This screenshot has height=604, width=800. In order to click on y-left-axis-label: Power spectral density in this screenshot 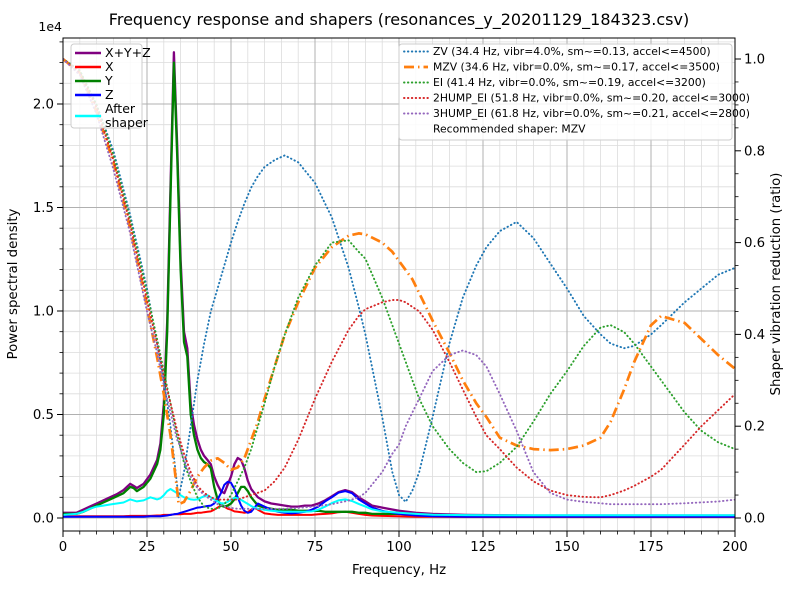, I will do `click(13, 283)`.